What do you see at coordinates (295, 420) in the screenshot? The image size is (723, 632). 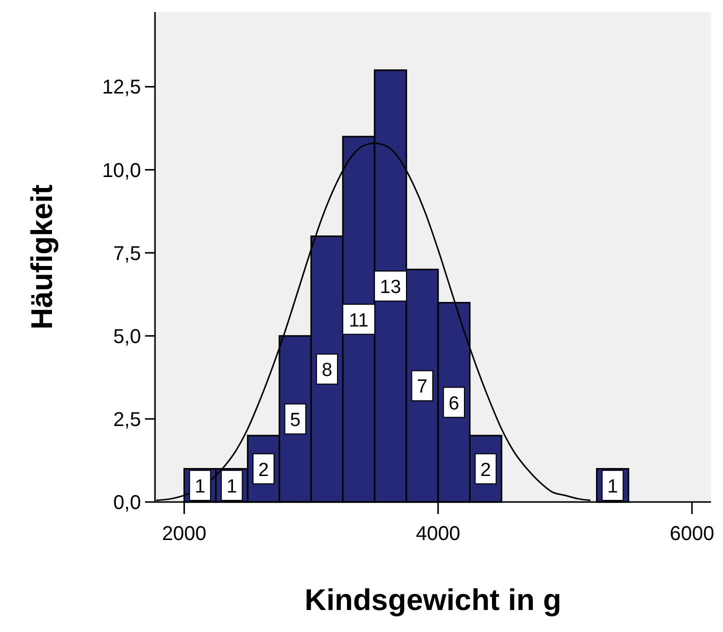 I see `data-label: 5` at bounding box center [295, 420].